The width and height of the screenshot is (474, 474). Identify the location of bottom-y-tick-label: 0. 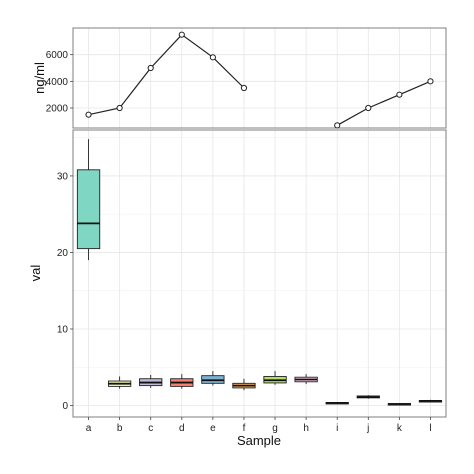
(65, 406).